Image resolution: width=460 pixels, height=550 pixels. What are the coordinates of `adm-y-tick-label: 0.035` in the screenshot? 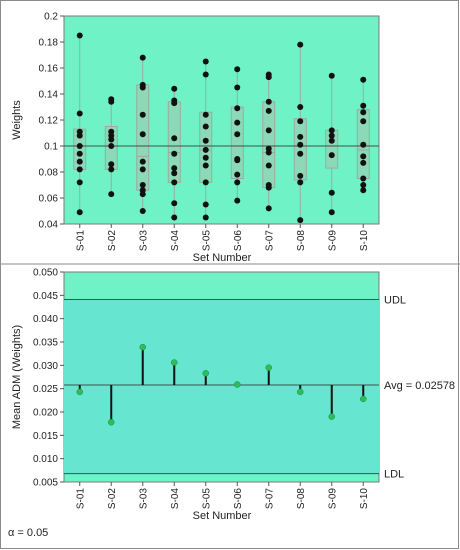 It's located at (45, 343).